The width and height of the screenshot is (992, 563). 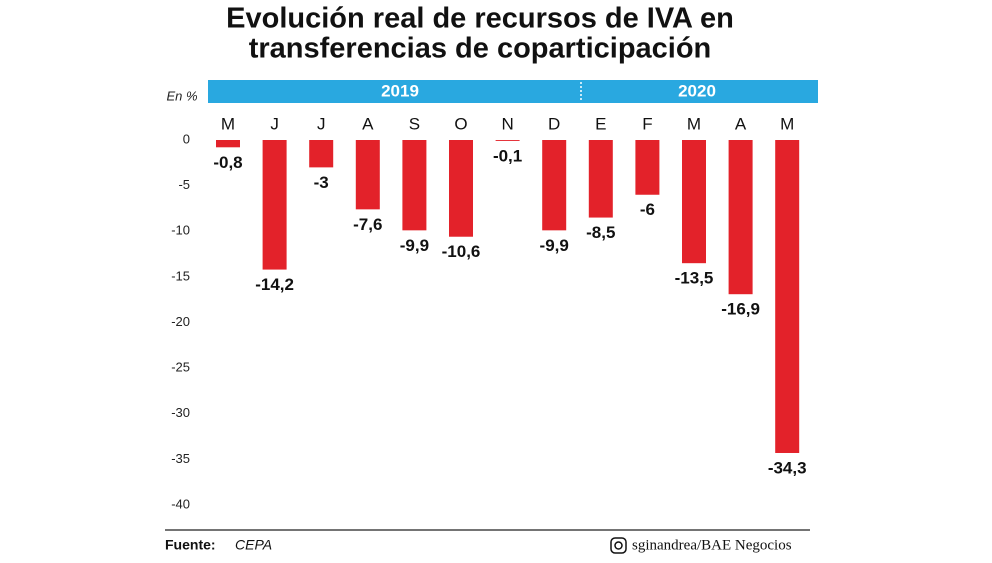 What do you see at coordinates (480, 19) in the screenshot?
I see `chart-title: Evolución real de recursos de IVA en` at bounding box center [480, 19].